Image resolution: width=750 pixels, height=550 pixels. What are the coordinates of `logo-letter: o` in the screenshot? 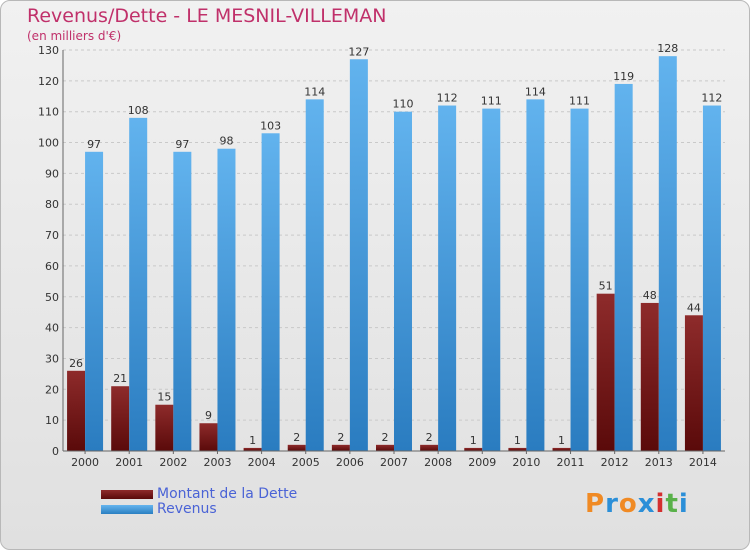 It's located at (628, 504).